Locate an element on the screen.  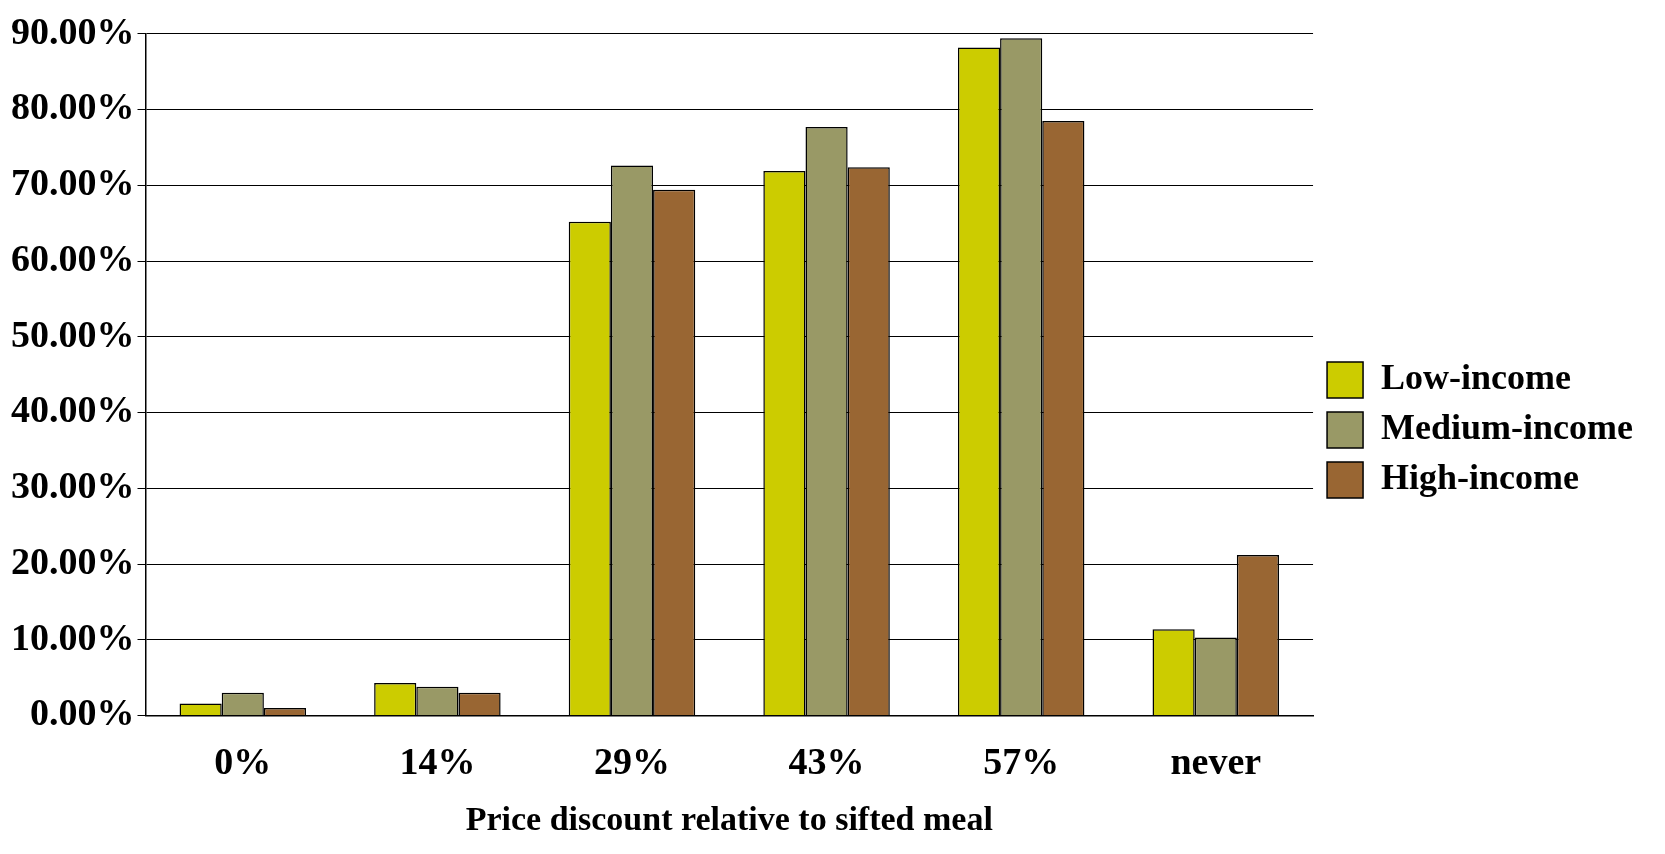
x-tick-label: 29% is located at coordinates (631, 761).